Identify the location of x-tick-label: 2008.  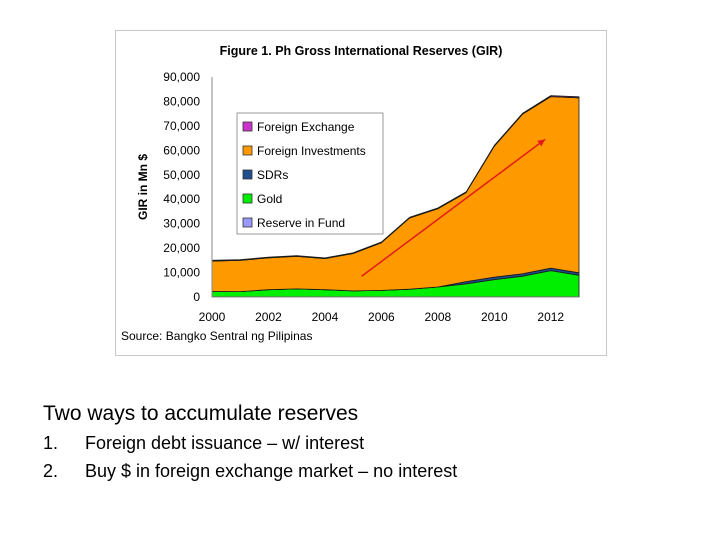
(437, 317).